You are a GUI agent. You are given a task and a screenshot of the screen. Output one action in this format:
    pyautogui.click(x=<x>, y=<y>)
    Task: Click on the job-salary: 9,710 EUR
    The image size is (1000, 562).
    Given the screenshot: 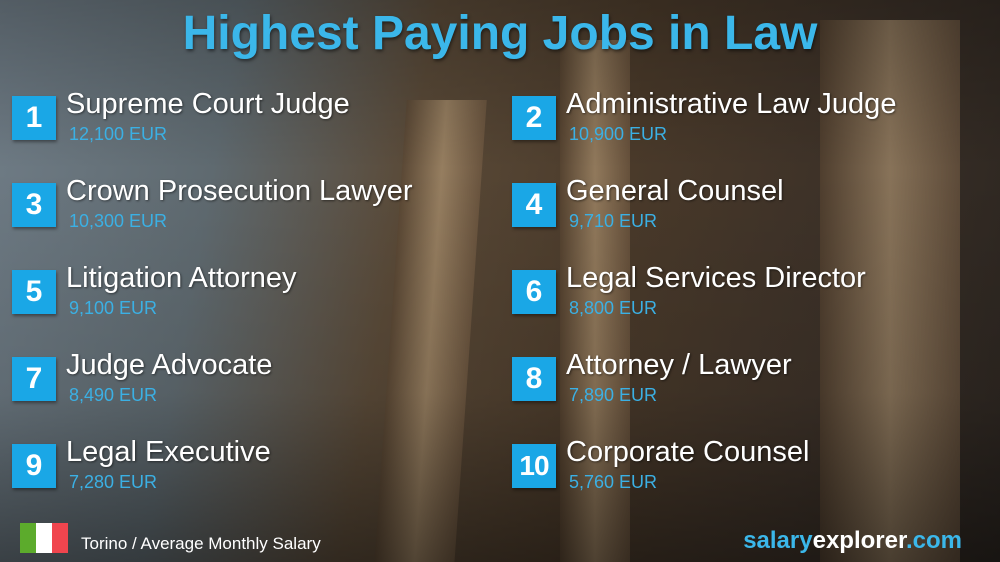 What is the action you would take?
    pyautogui.click(x=613, y=221)
    